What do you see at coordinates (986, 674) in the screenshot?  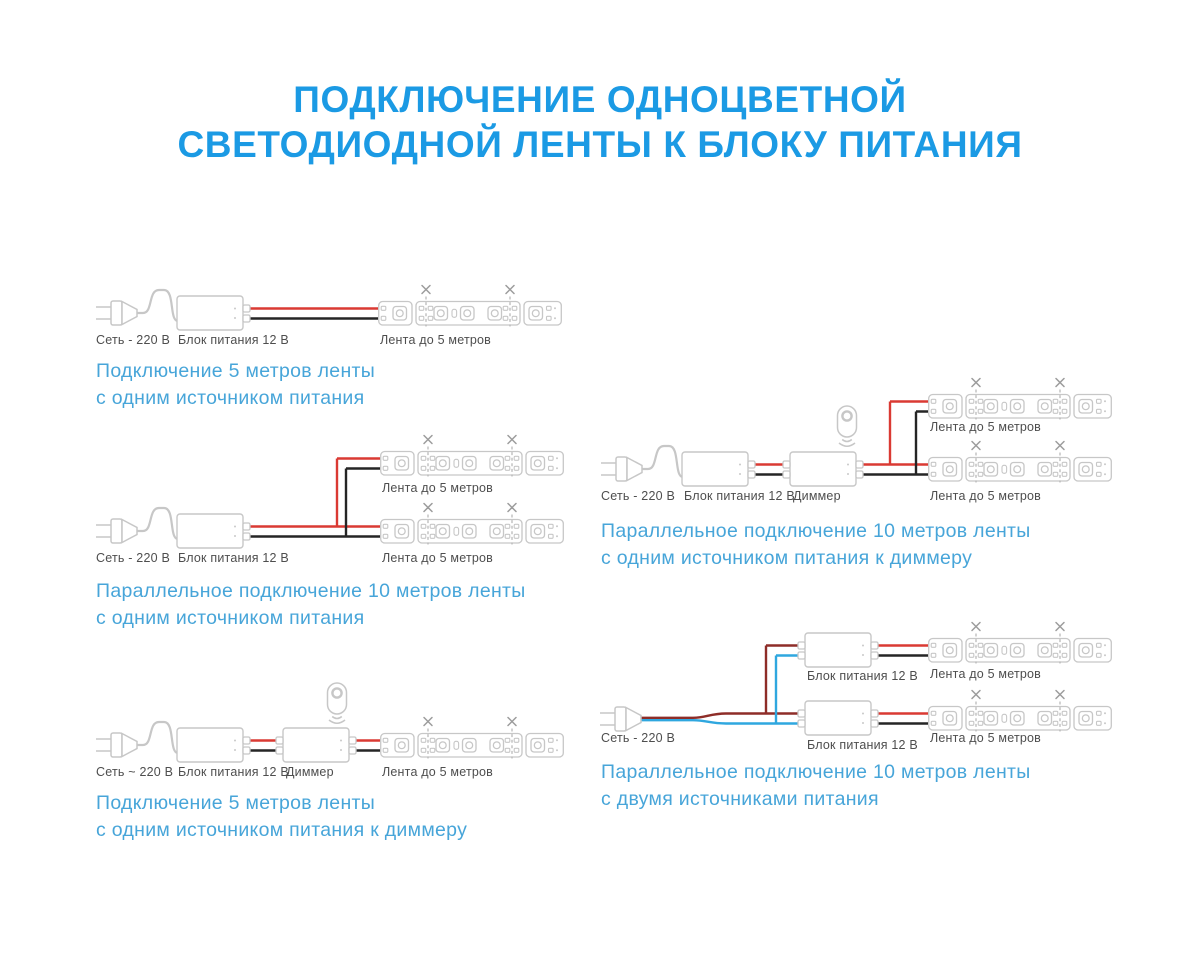 I see `d5-strip-top-label: Лента до 5 метров` at bounding box center [986, 674].